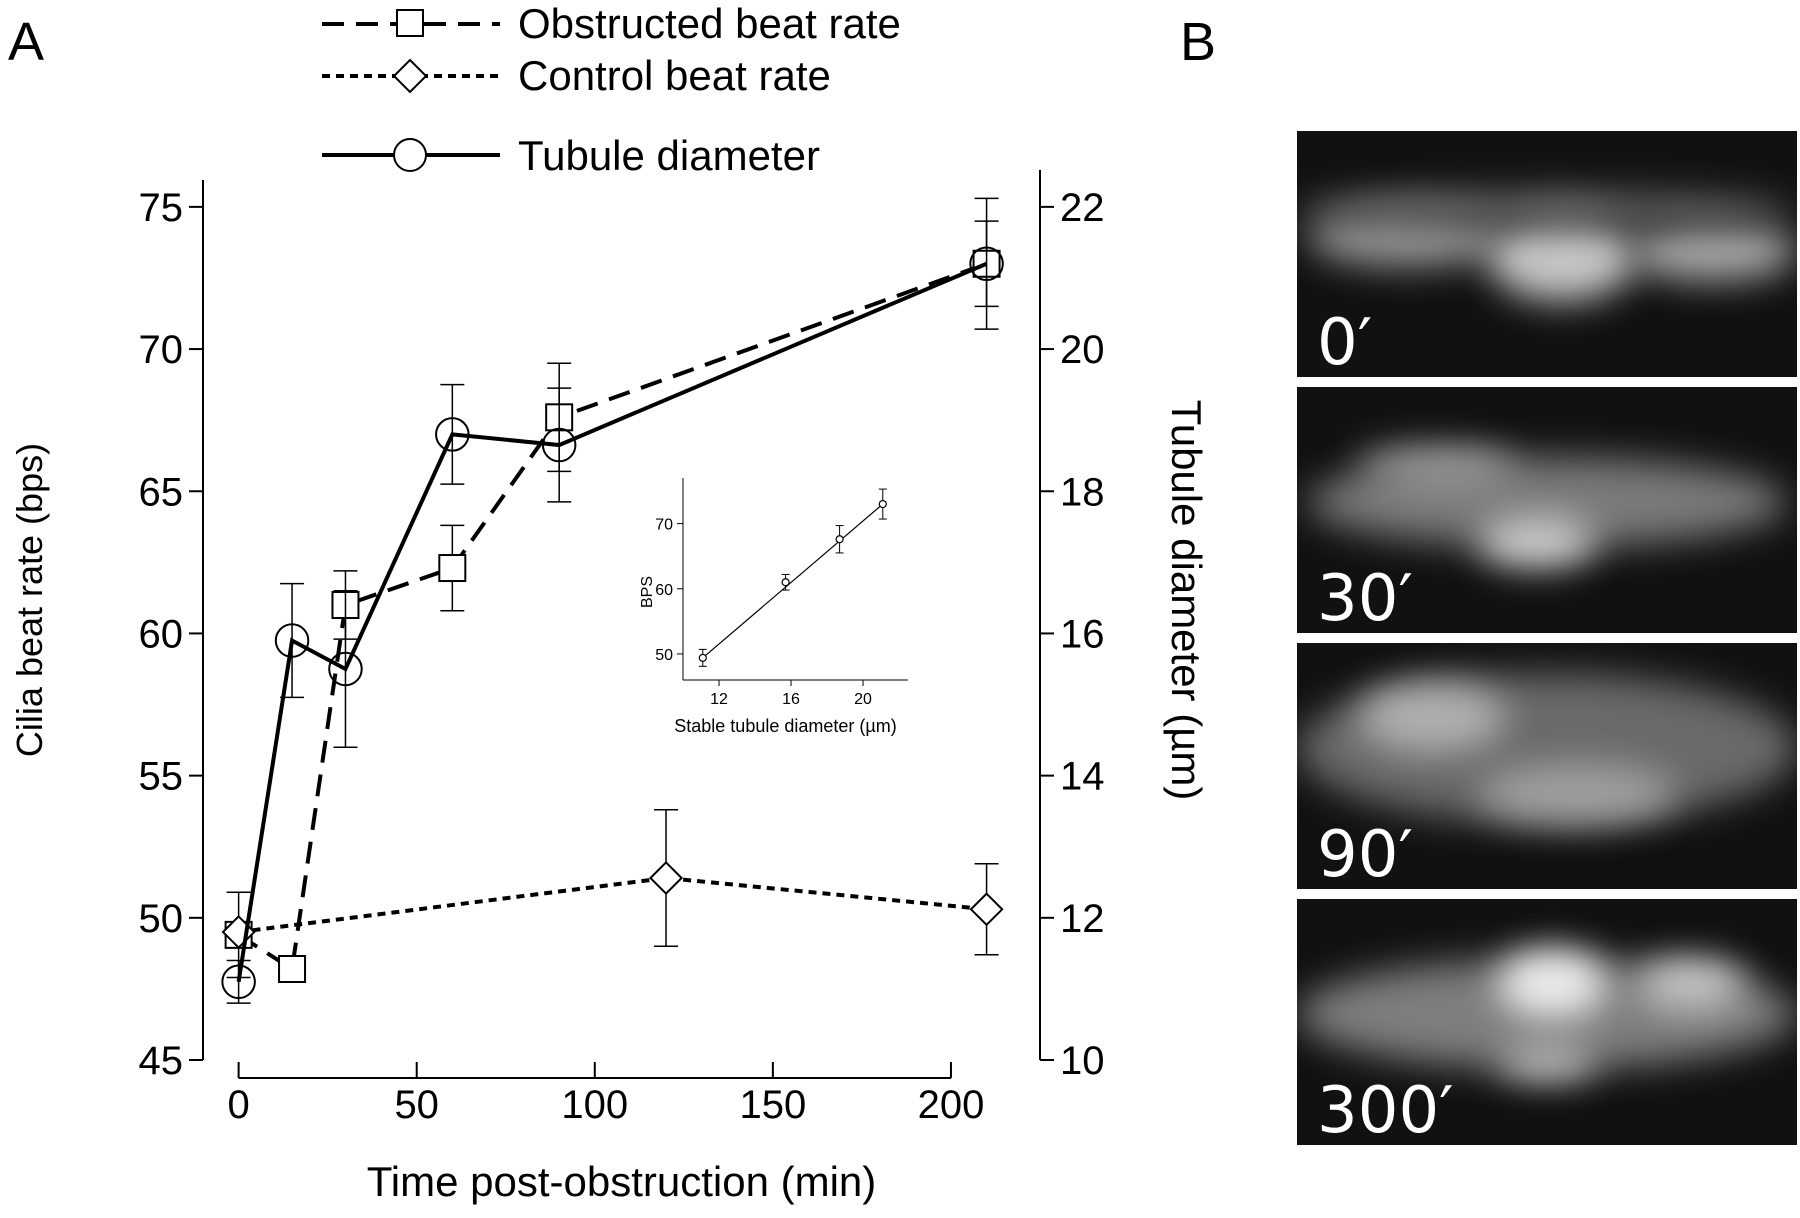 Image resolution: width=1800 pixels, height=1218 pixels. Describe the element at coordinates (161, 350) in the screenshot. I see `y-tick-label: 70` at that location.